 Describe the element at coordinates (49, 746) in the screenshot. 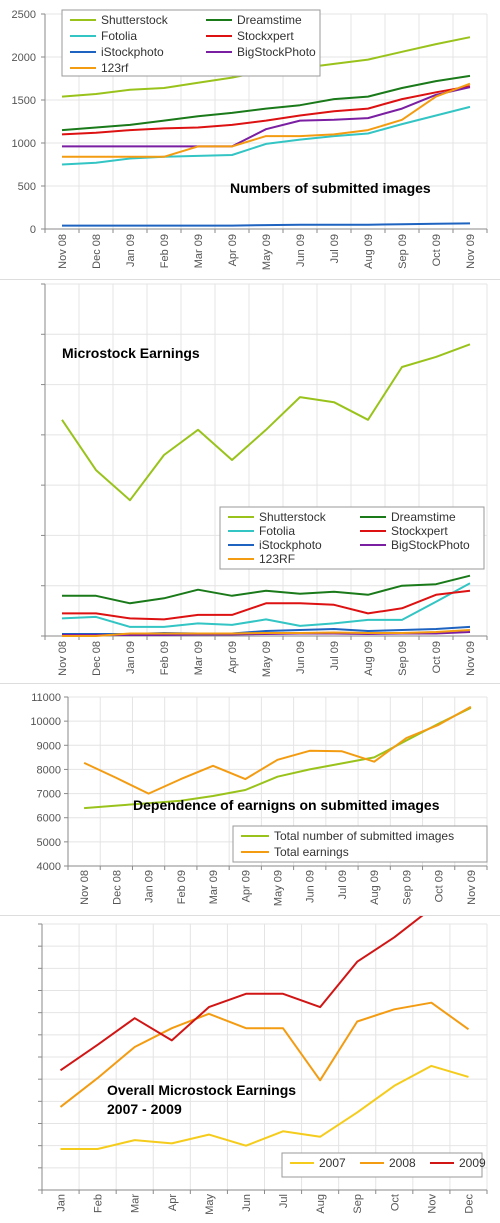

I see `y-tick-label: 9000` at that location.